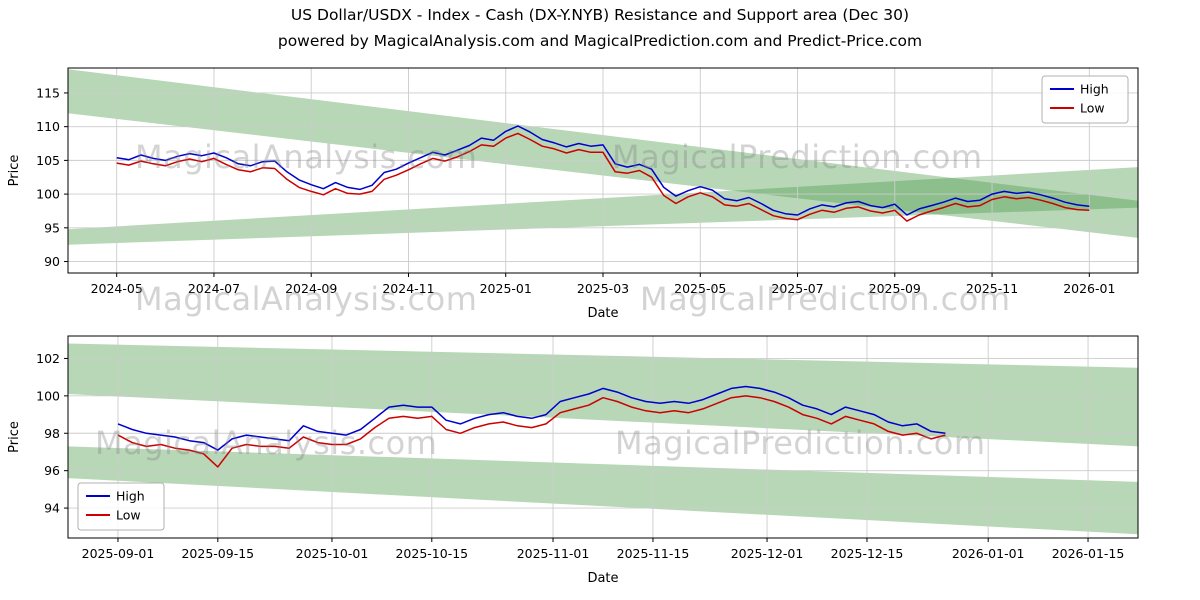 The height and width of the screenshot is (600, 1200). Describe the element at coordinates (992, 288) in the screenshot. I see `x-tick-label: 2025-11` at that location.